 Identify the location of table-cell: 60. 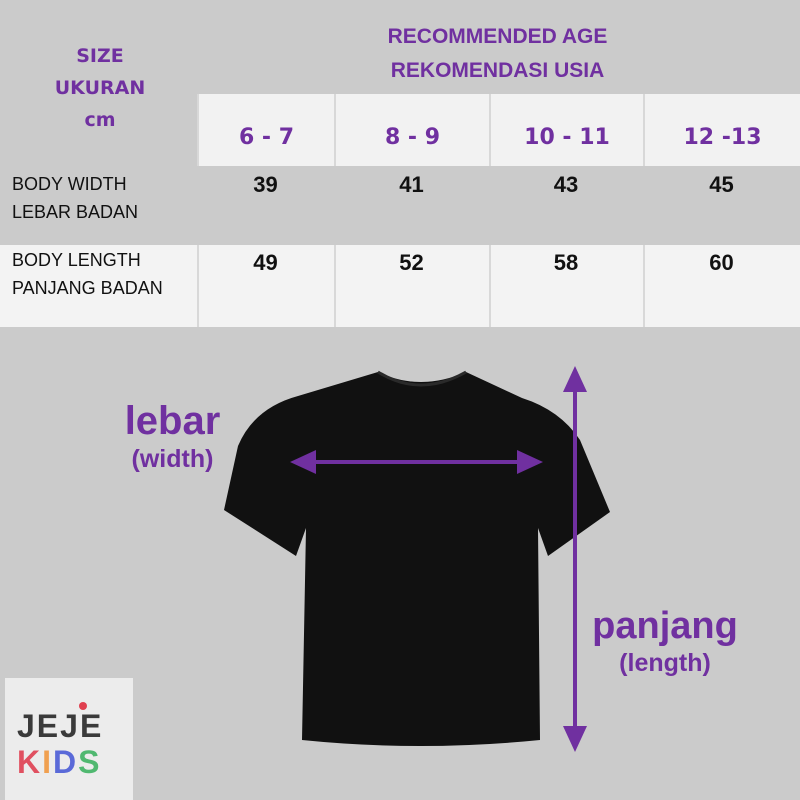
(721, 262).